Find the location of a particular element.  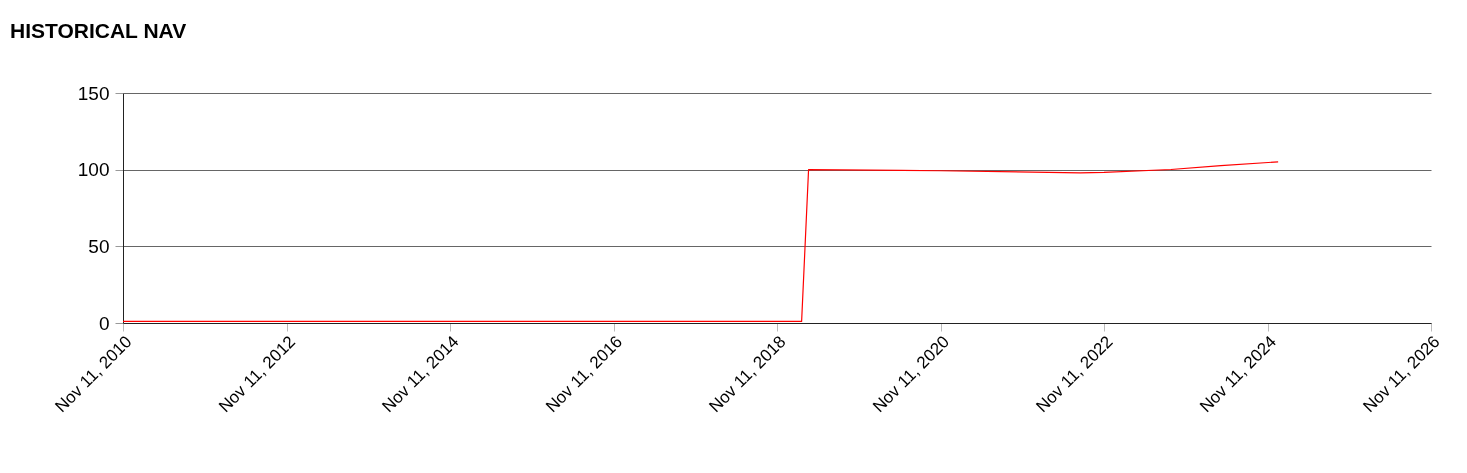

y-tick-label: 100 is located at coordinates (93, 170).